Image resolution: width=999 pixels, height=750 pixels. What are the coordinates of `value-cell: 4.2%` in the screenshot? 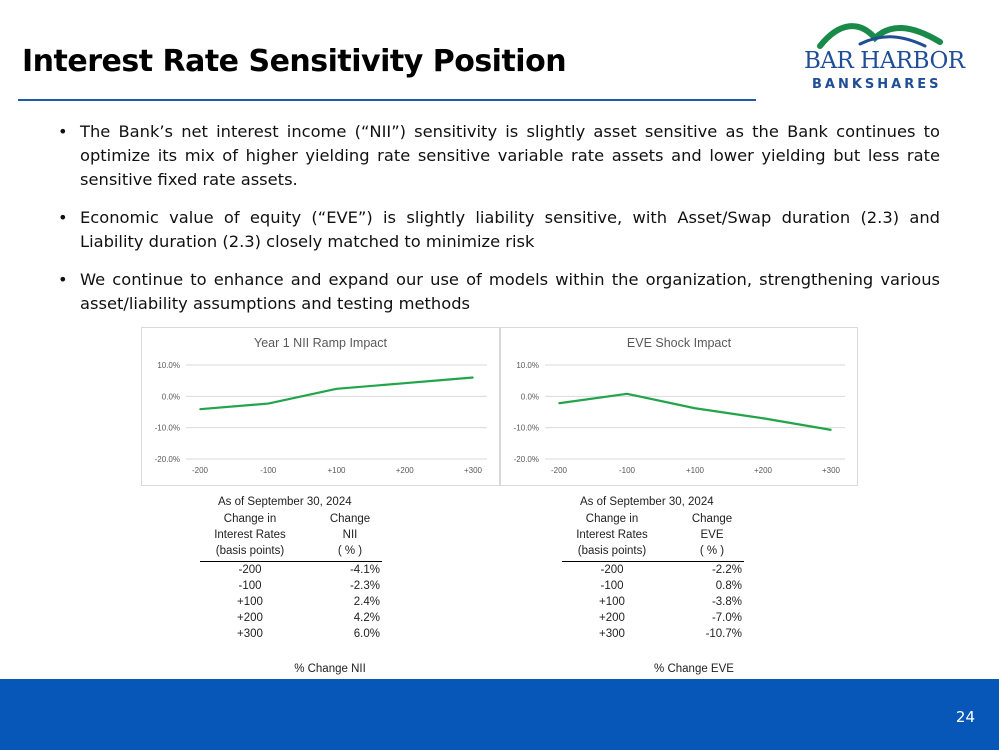 It's located at (366, 618).